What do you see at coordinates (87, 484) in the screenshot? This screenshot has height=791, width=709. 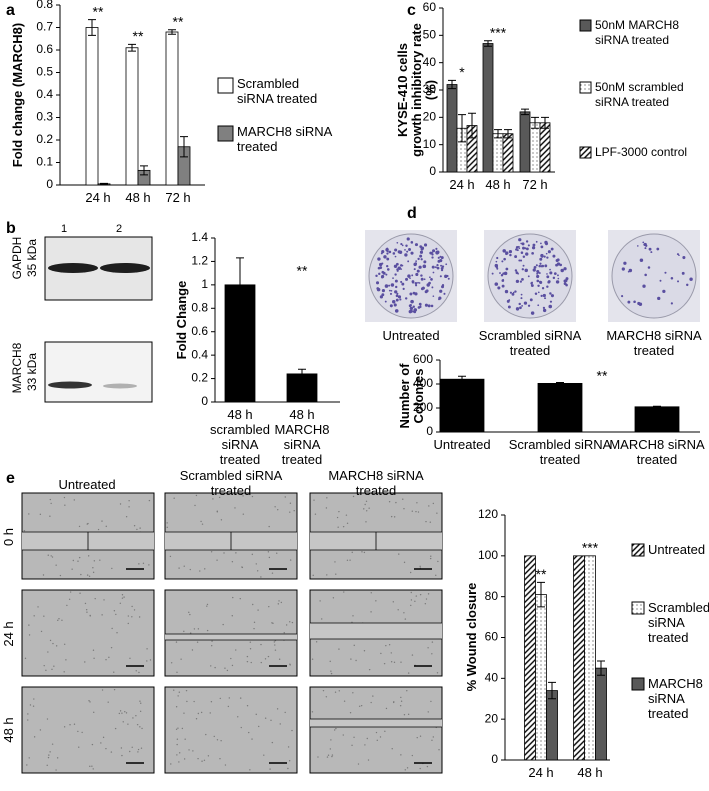 I see `column-header: Untreated` at bounding box center [87, 484].